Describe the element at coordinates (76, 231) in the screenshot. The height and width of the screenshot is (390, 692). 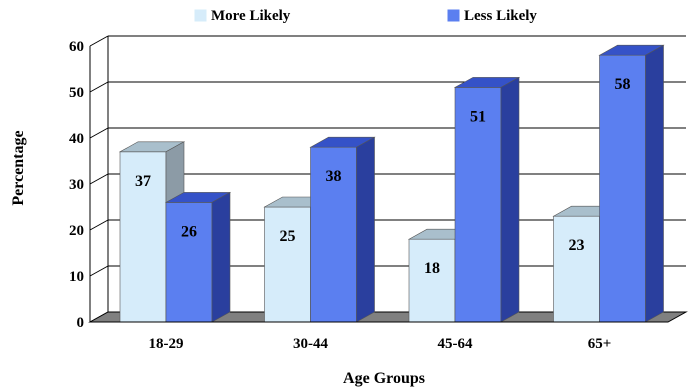
I see `y-tick-label: 20` at that location.